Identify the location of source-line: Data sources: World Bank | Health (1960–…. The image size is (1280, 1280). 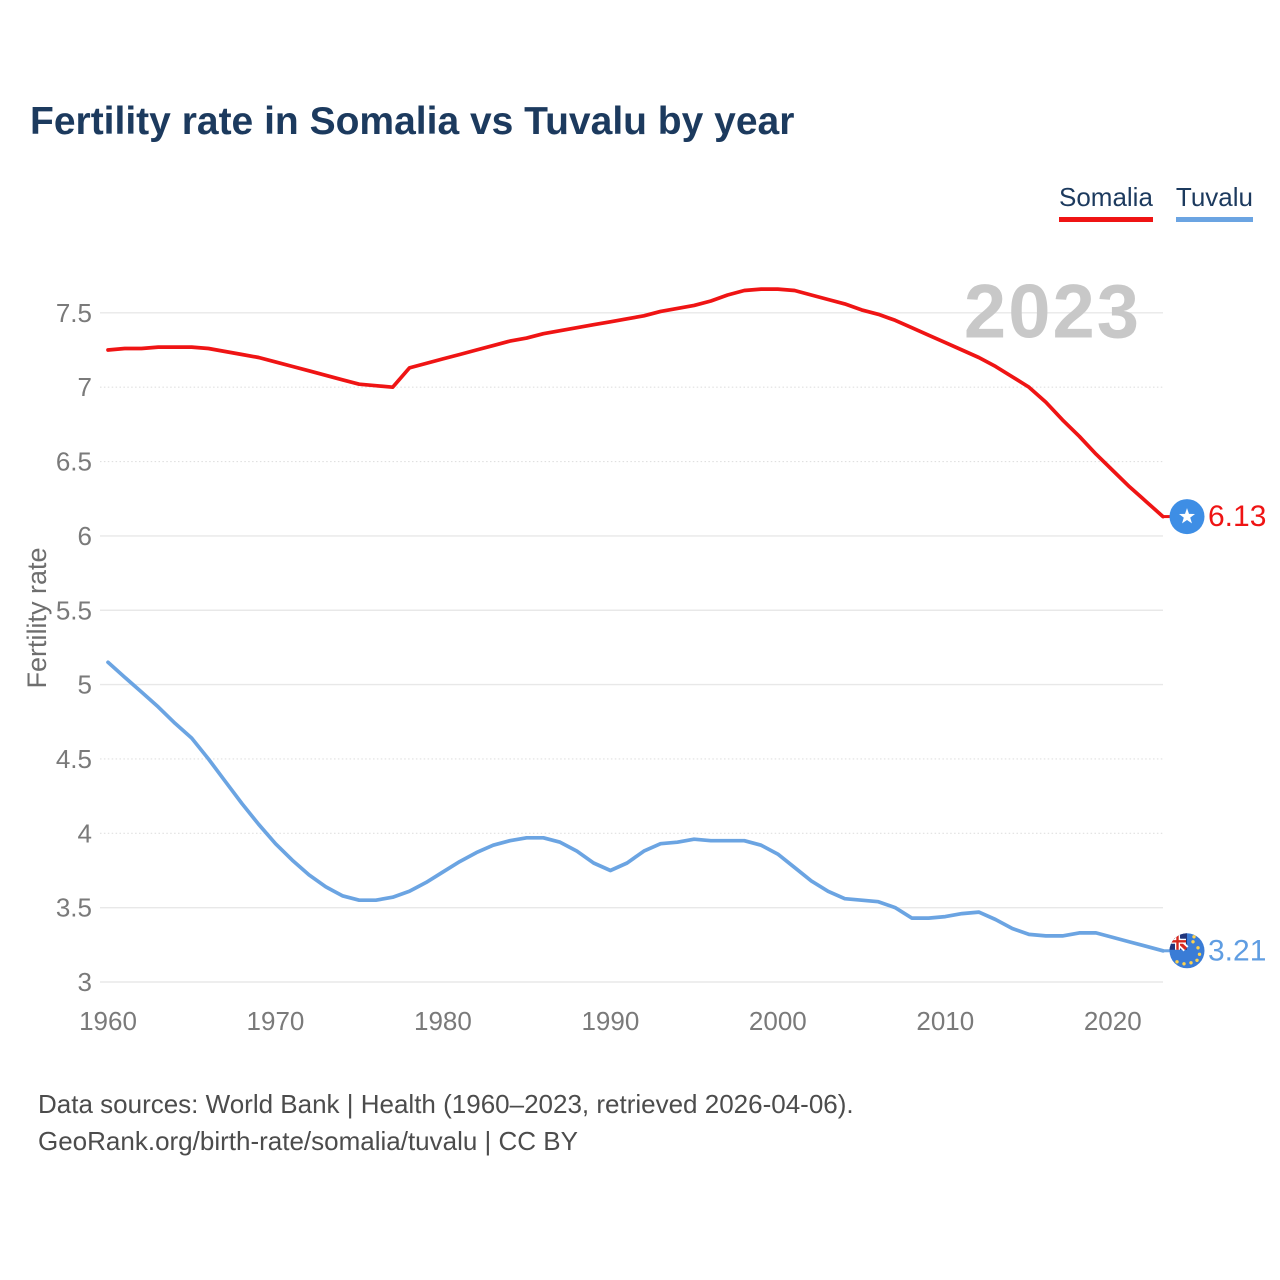
(446, 1104).